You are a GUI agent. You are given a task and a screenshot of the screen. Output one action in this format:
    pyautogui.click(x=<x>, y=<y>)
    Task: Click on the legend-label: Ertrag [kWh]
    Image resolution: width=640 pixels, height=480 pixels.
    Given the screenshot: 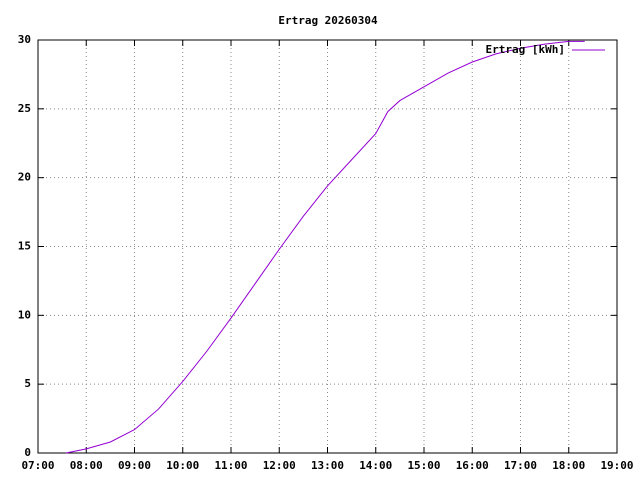 What is the action you would take?
    pyautogui.click(x=525, y=49)
    